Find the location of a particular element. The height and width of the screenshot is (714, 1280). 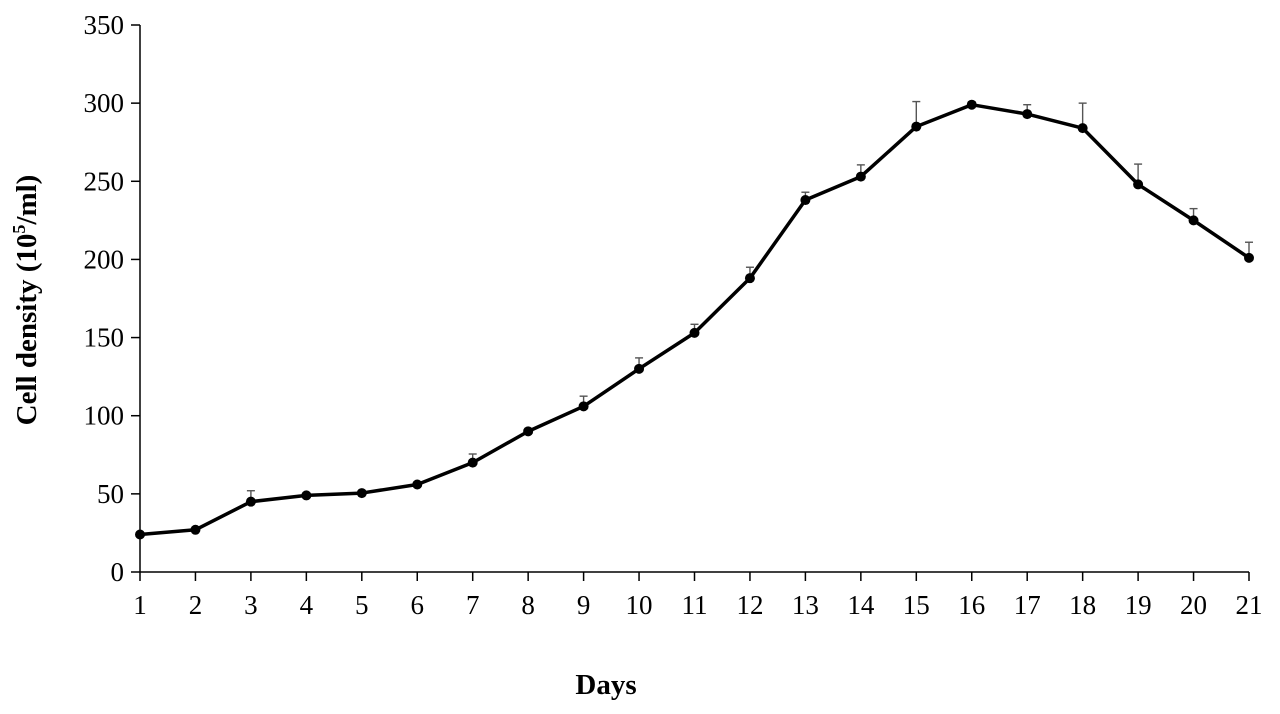

x-tick-label: 3 is located at coordinates (251, 605).